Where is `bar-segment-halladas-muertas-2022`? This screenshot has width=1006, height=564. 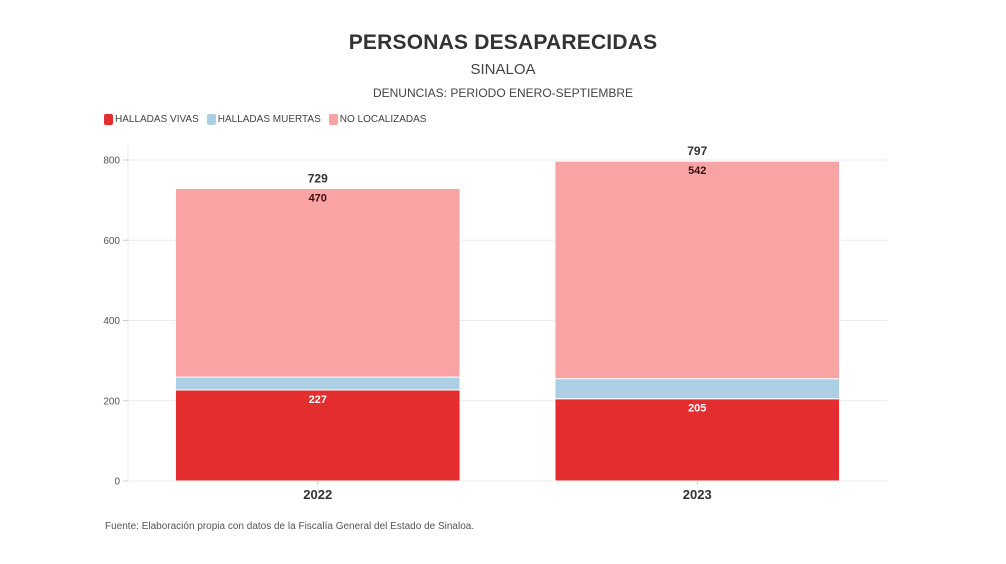 bar-segment-halladas-muertas-2022 is located at coordinates (317, 383).